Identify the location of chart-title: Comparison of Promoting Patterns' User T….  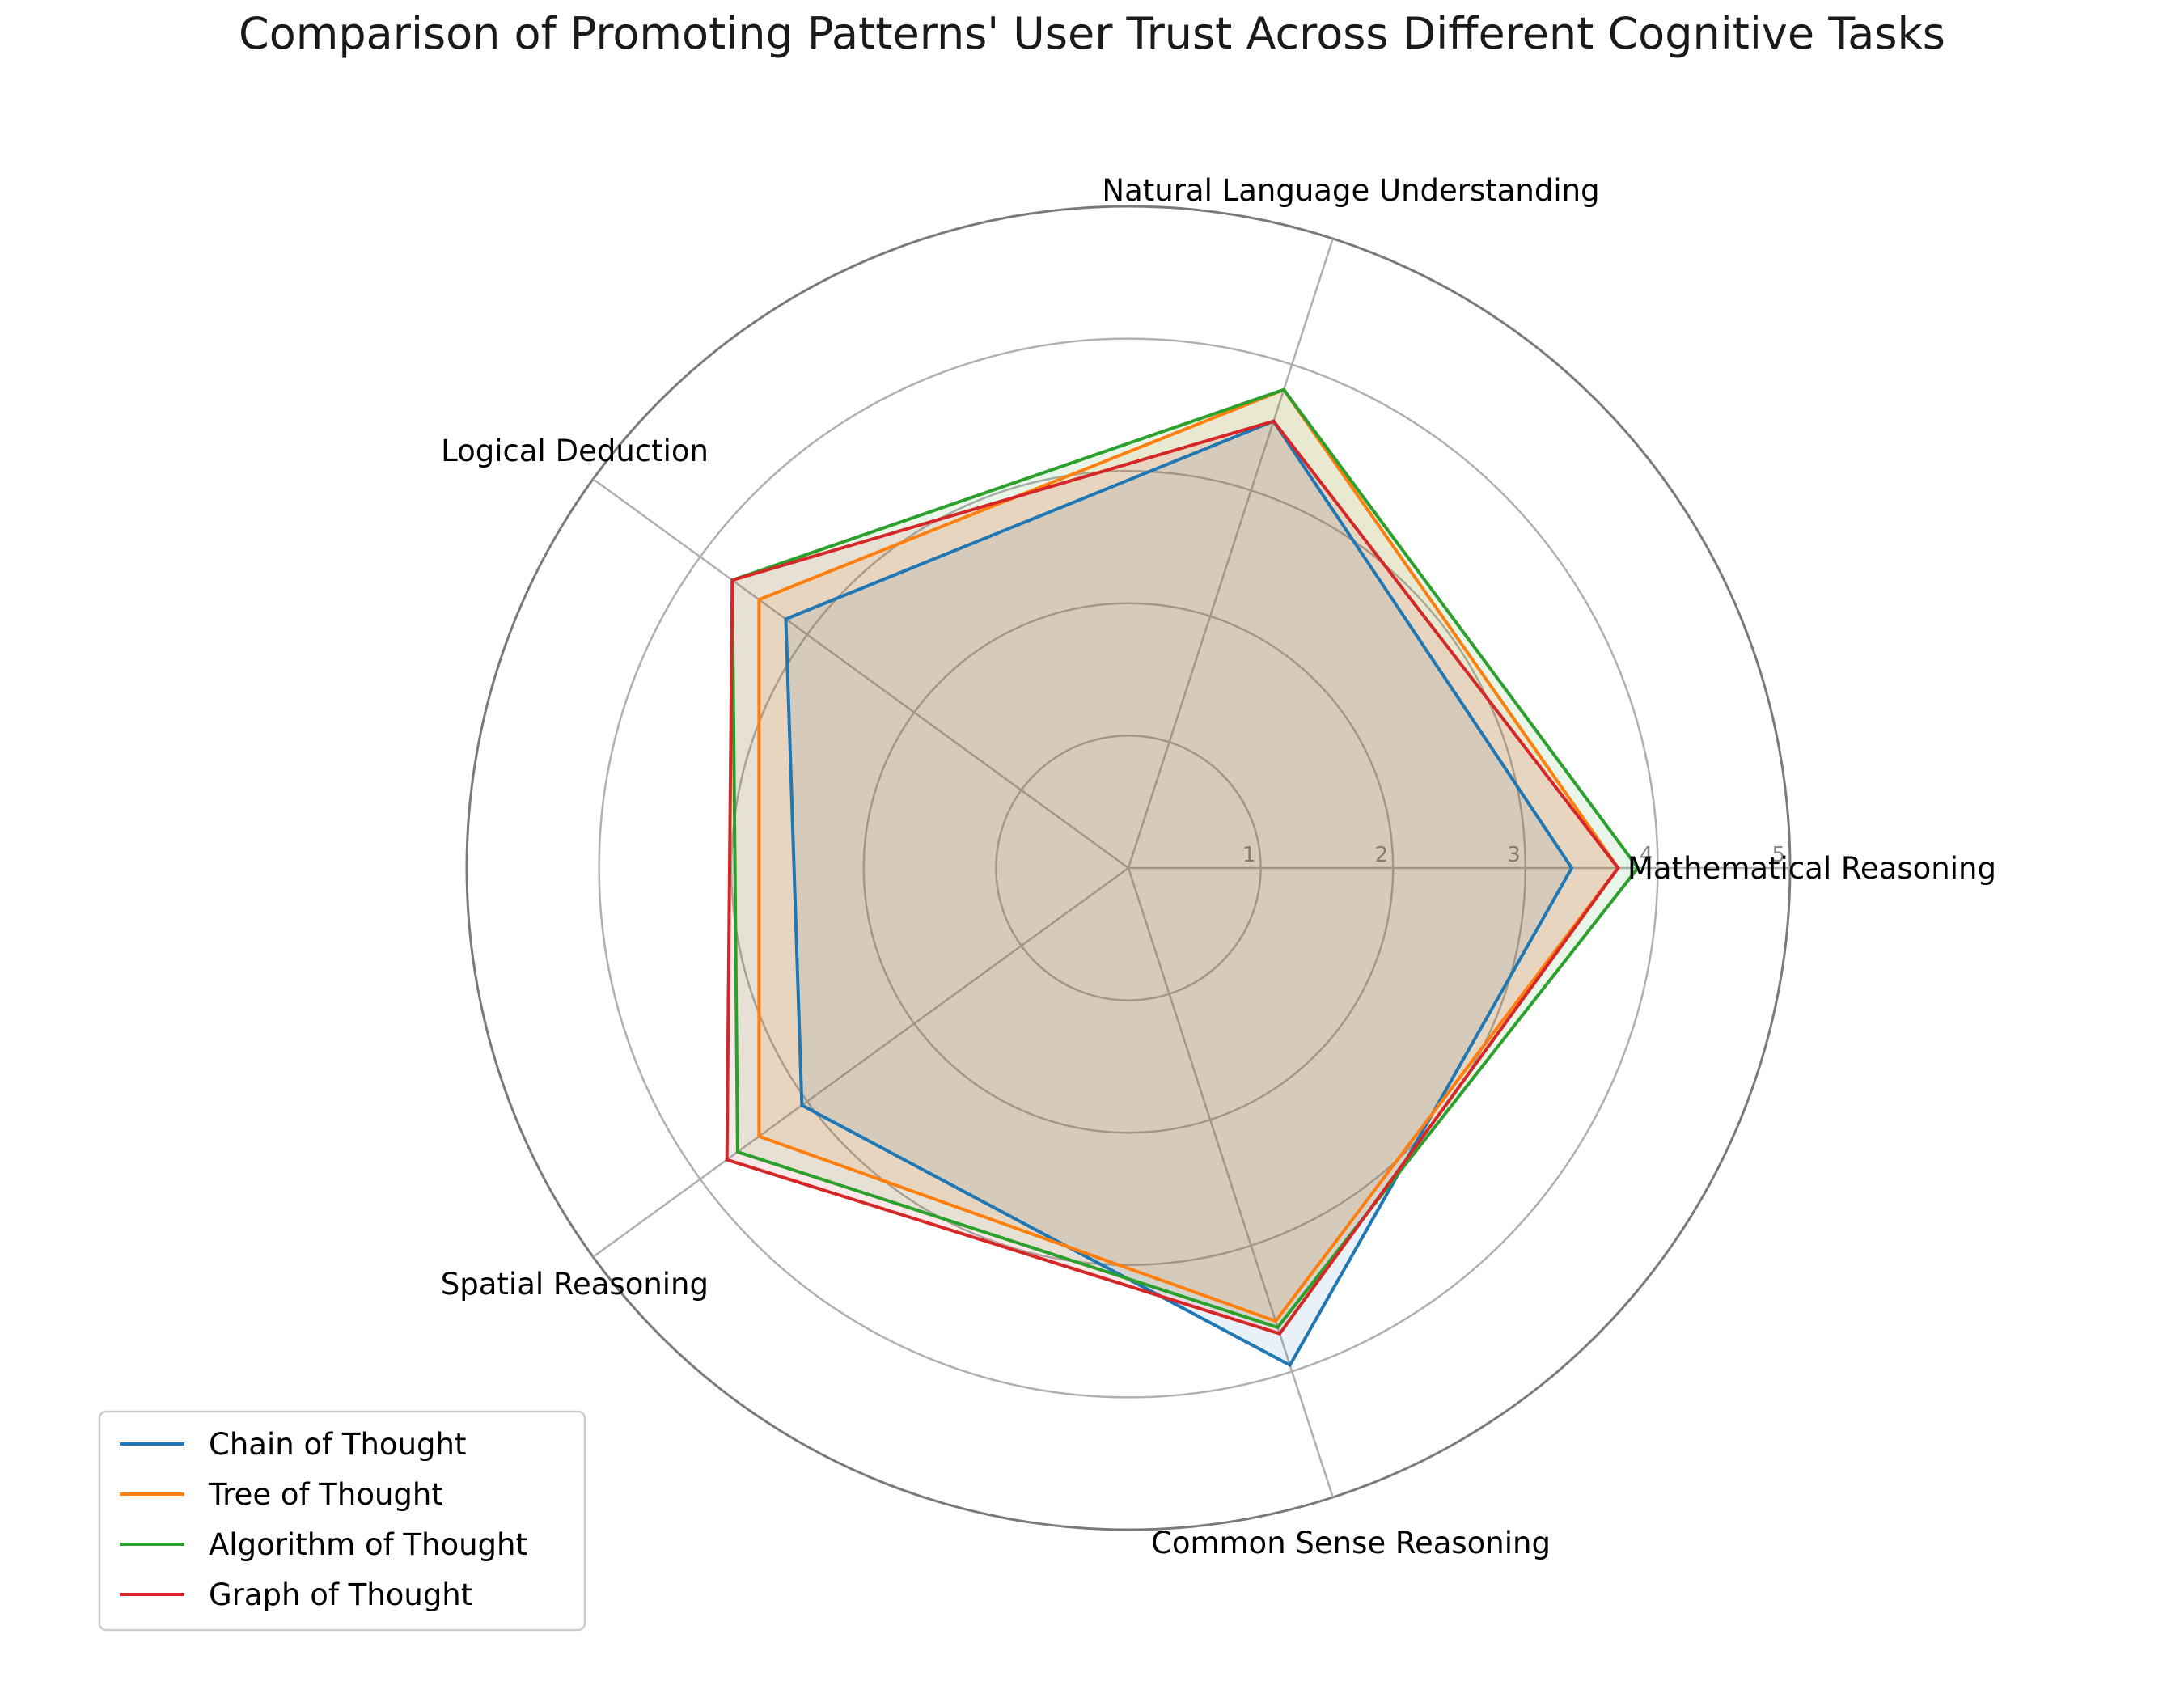
(1092, 33).